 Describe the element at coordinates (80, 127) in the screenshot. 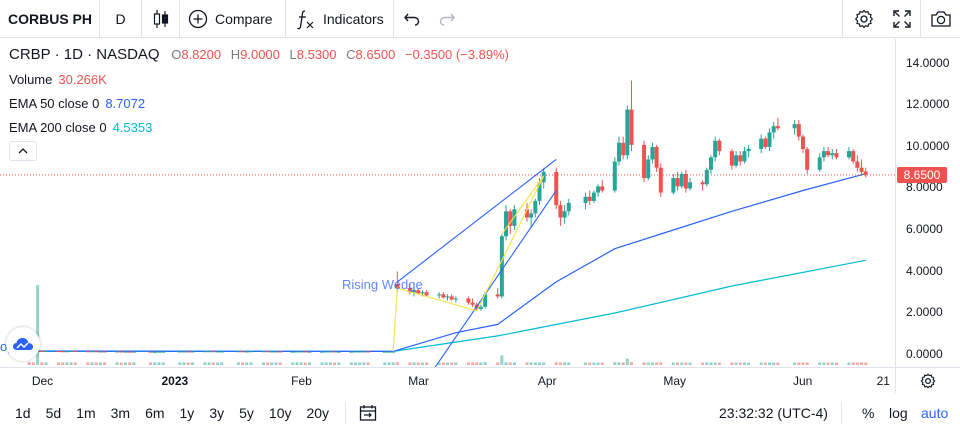

I see `ema200-legend: EMA 200 close 0 4.5353` at that location.